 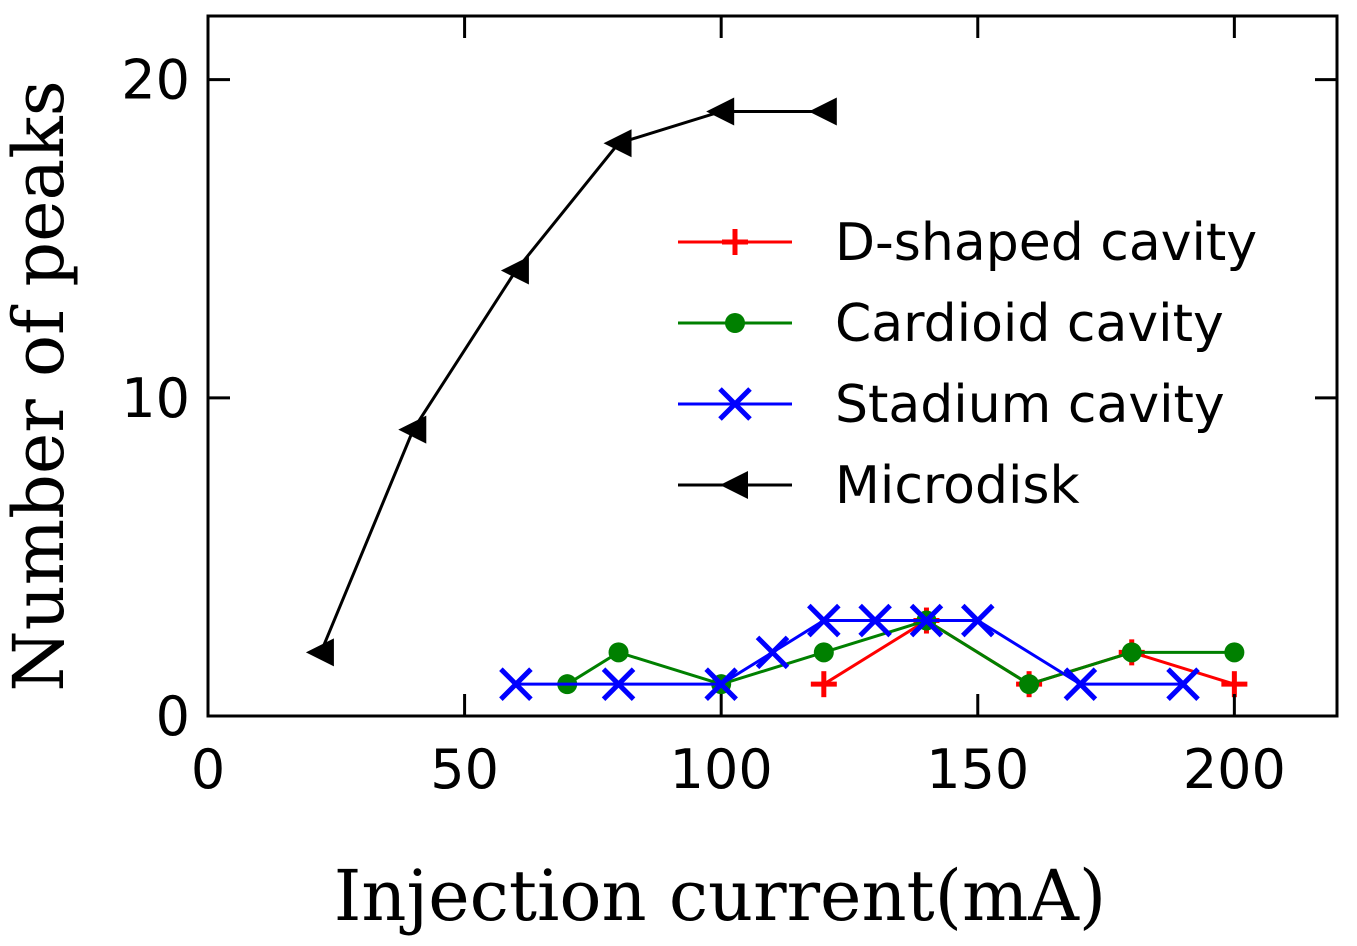 I want to click on x-tick-label: 100, so click(x=721, y=769).